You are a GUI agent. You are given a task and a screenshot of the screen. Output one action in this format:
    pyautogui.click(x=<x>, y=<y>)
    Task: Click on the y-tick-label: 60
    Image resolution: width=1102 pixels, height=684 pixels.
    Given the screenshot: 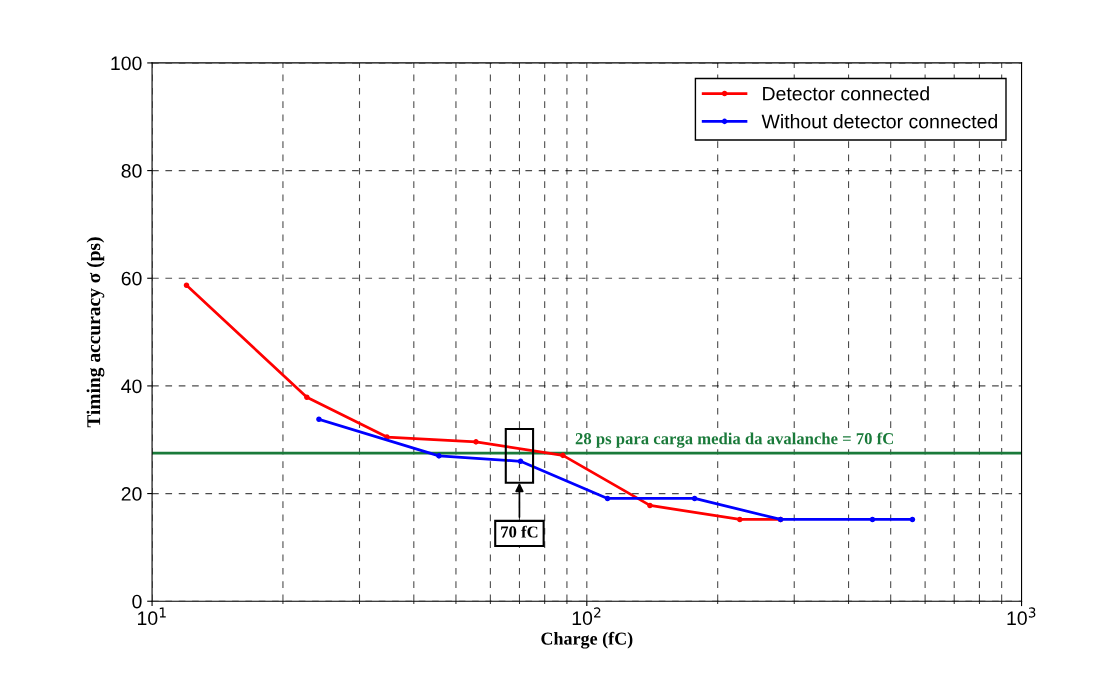 What is the action you would take?
    pyautogui.click(x=131, y=278)
    